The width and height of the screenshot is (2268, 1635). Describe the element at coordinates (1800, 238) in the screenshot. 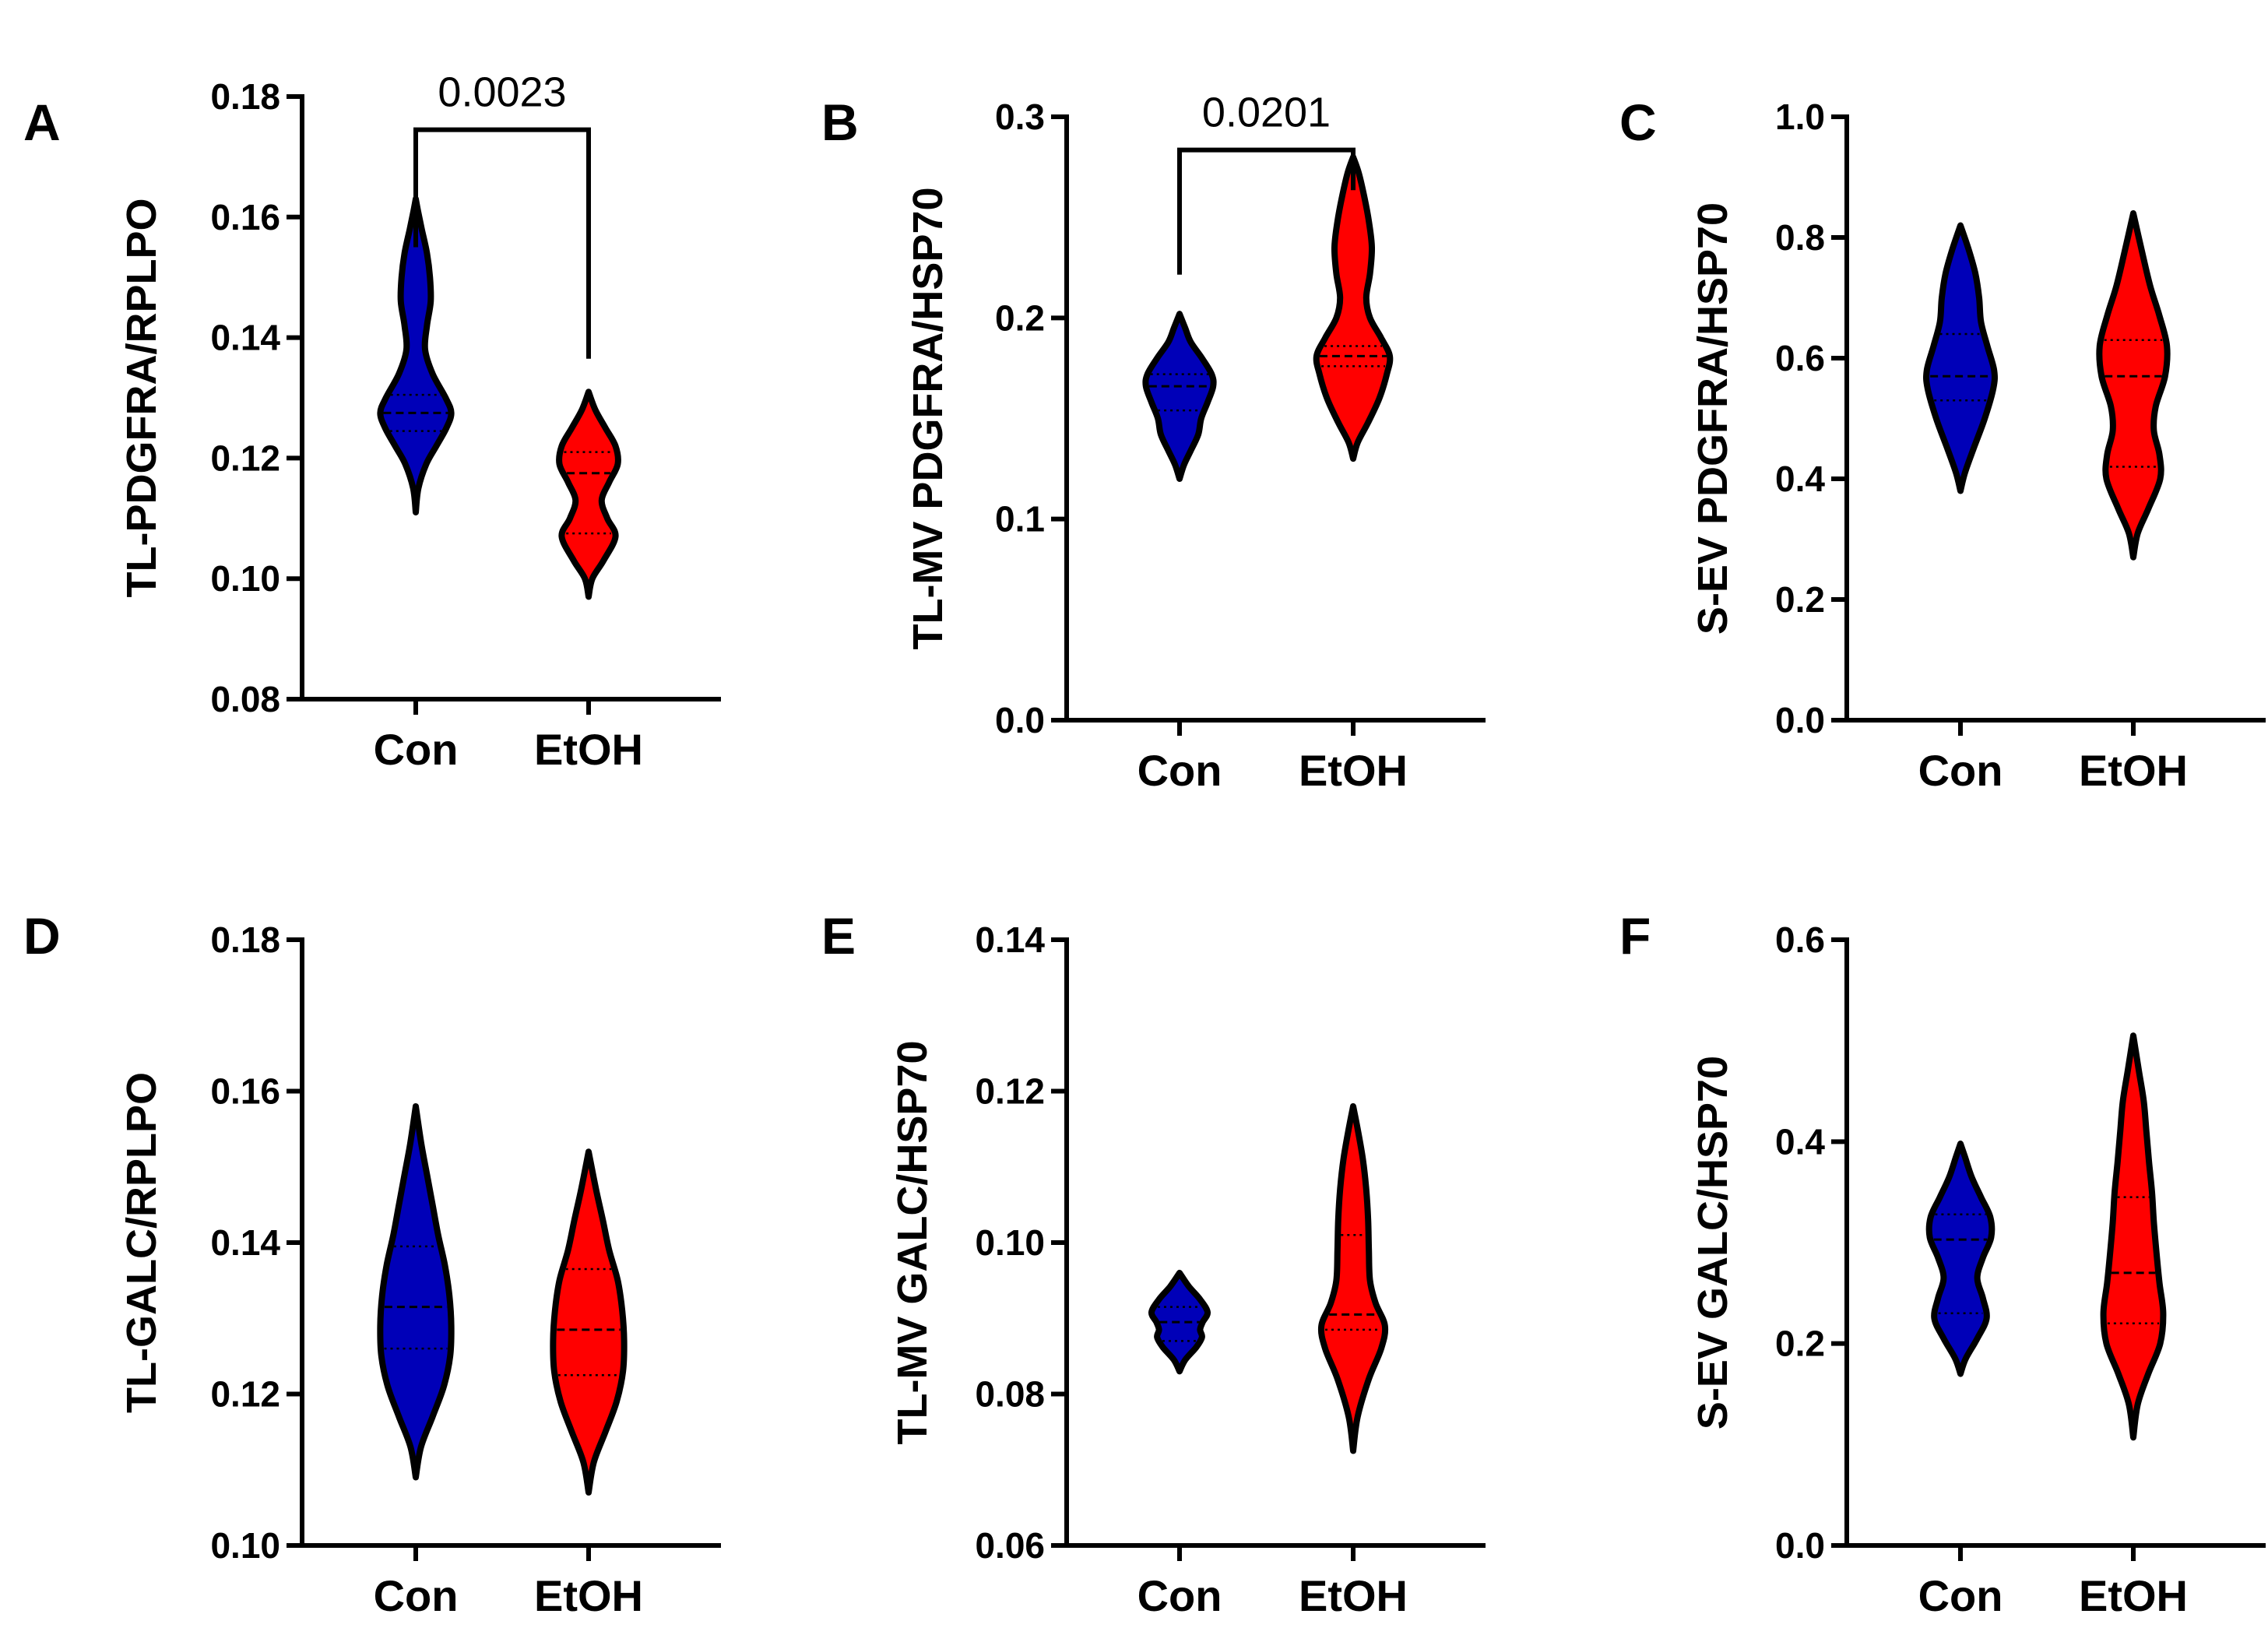

I see `y-tick-label: 0.8` at that location.